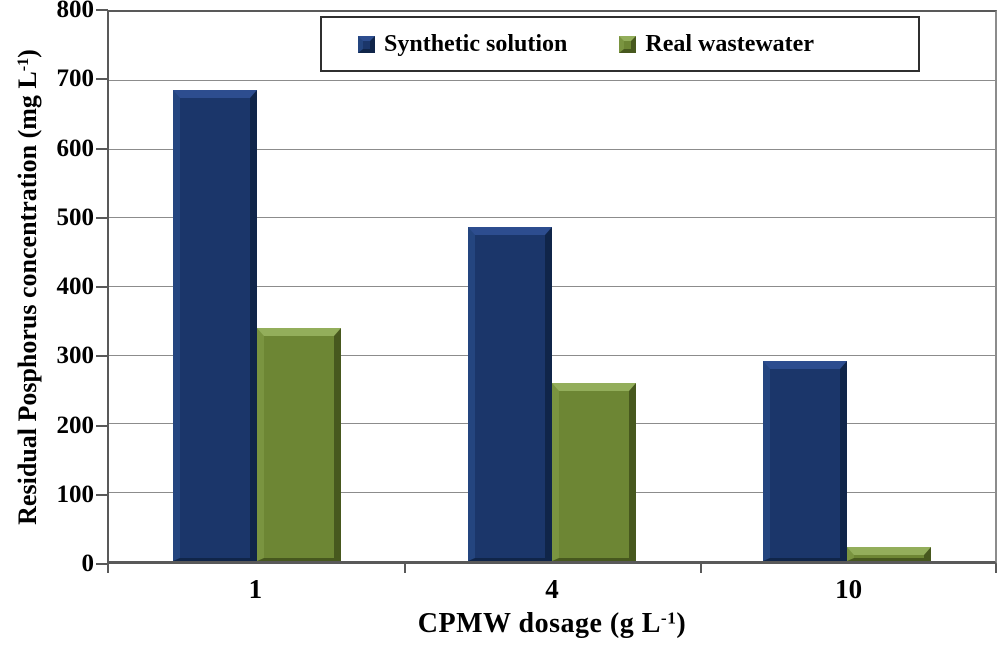  I want to click on x-axis-title-text: CPMW dosage (g L, so click(539, 623).